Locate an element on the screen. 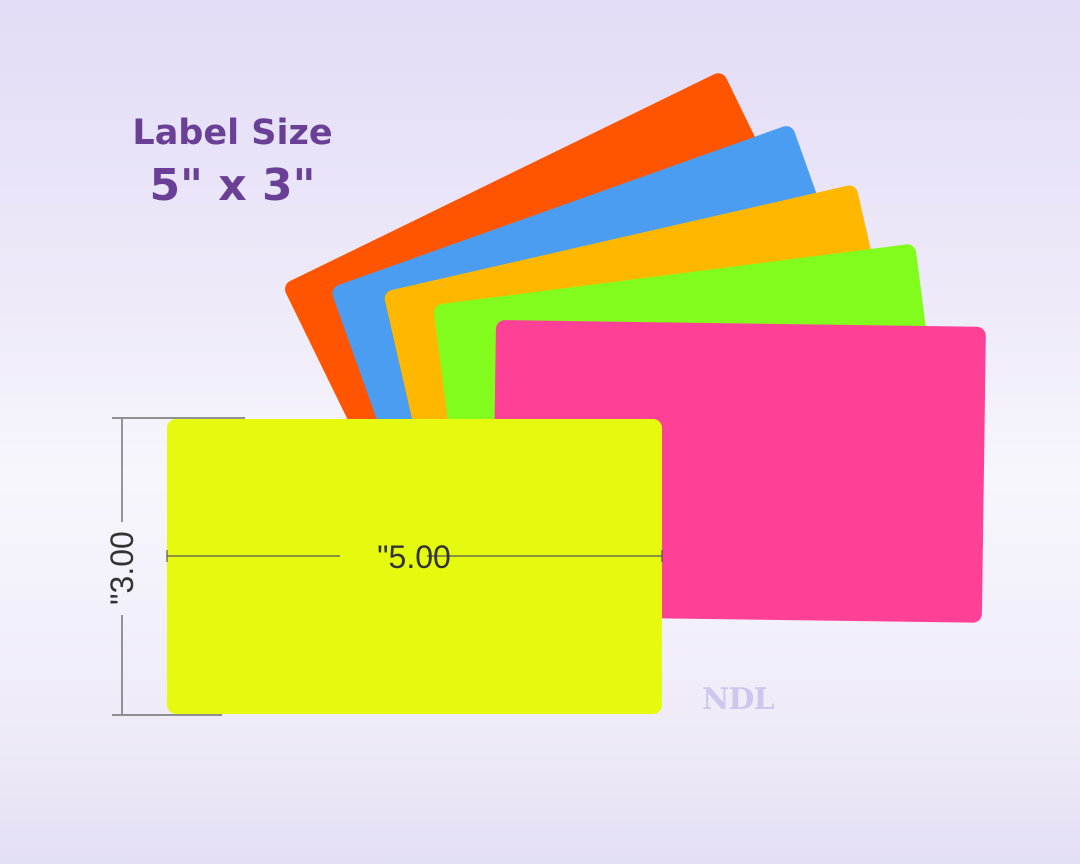 The height and width of the screenshot is (864, 1080). heading-label-size: Label Size is located at coordinates (232, 133).